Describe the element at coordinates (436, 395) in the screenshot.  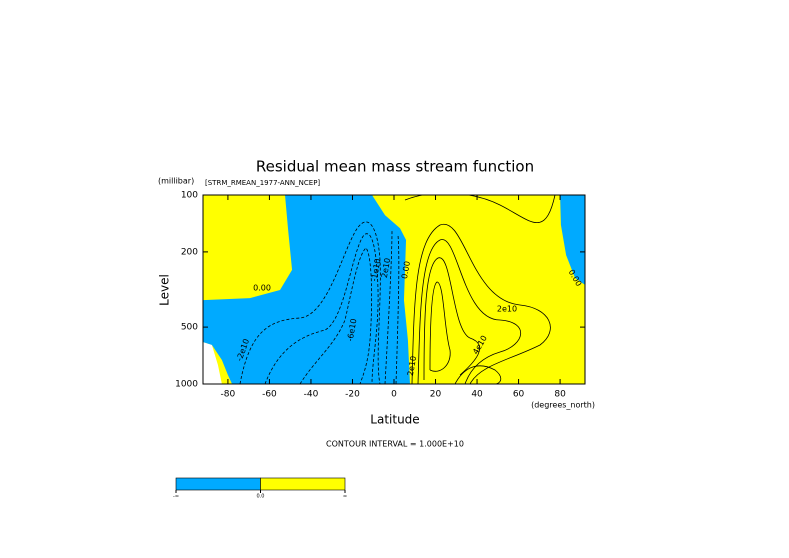
I see `x-tick-label: 20` at that location.